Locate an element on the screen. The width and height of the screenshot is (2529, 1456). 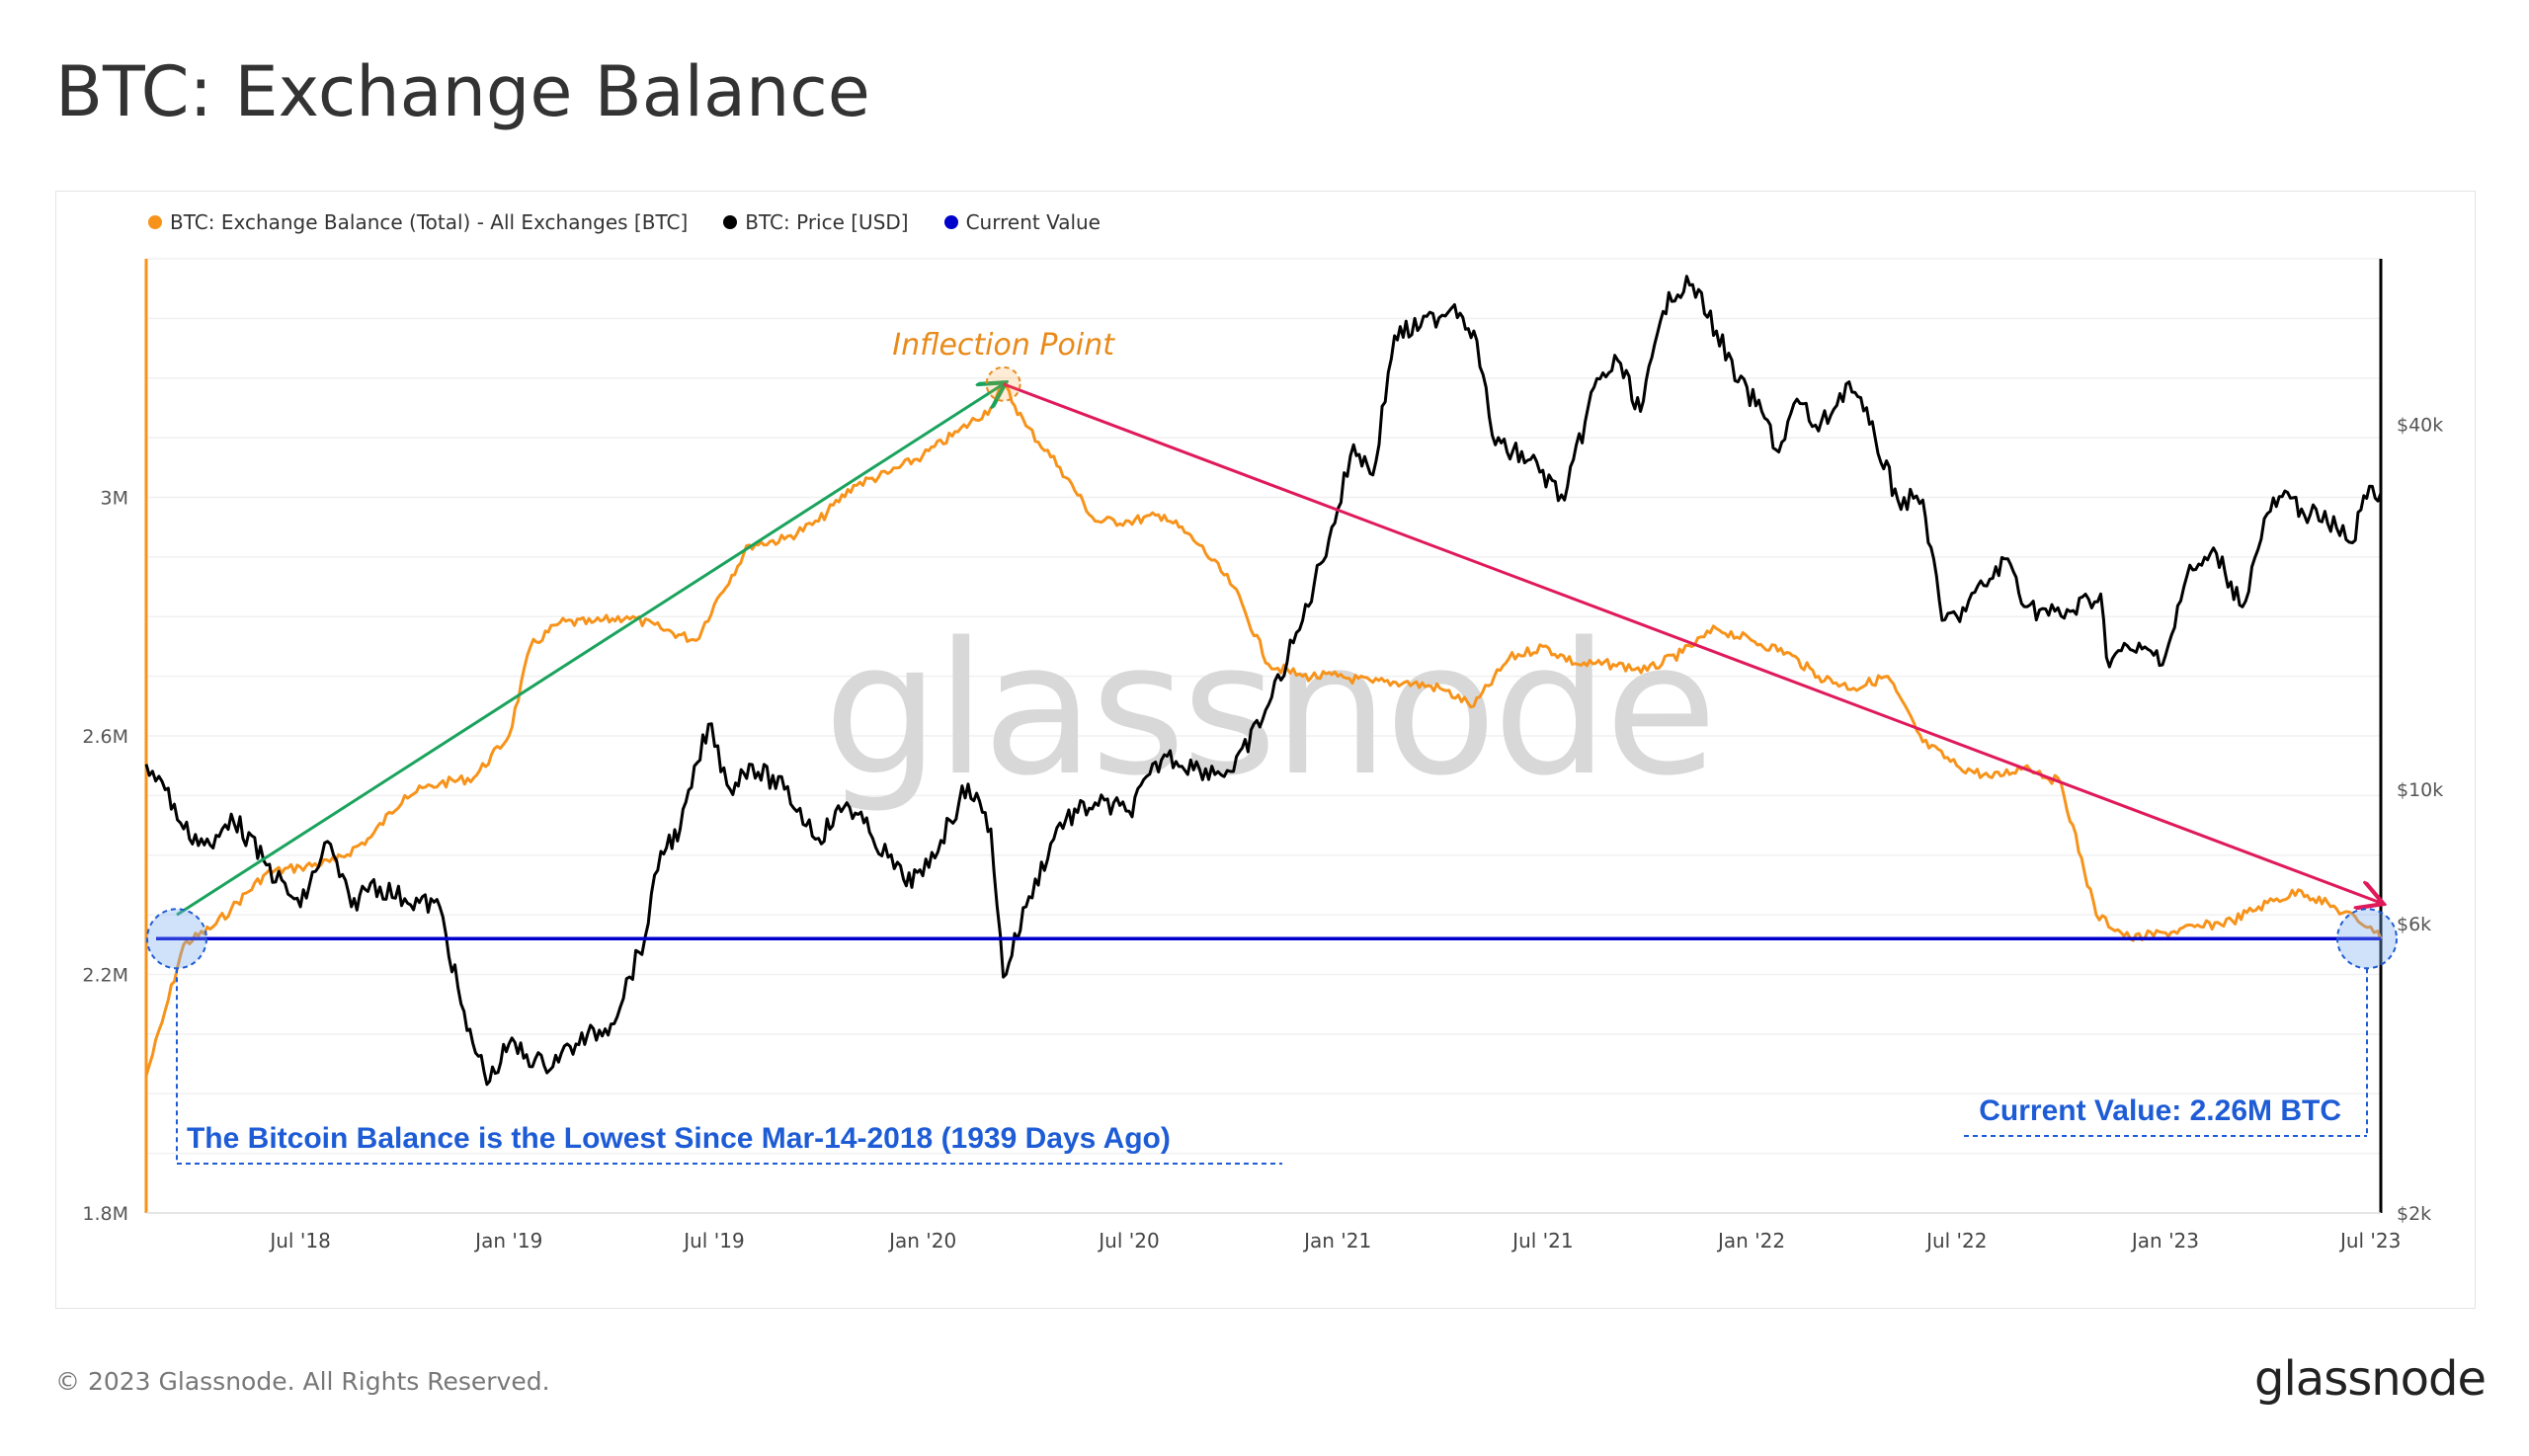
y-left-tick-label: 2.2M is located at coordinates (105, 976).